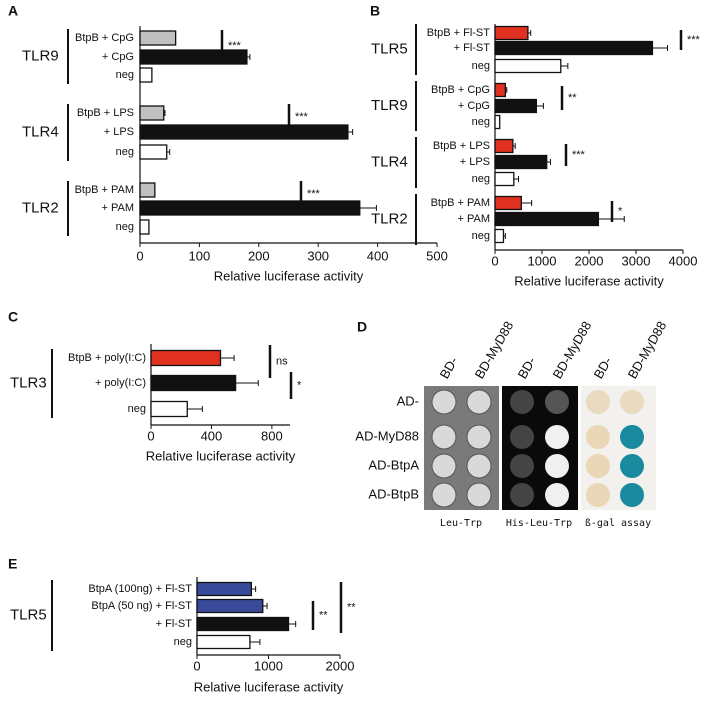 This screenshot has height=708, width=708. I want to click on category-label: + poly(I:C), so click(120, 383).